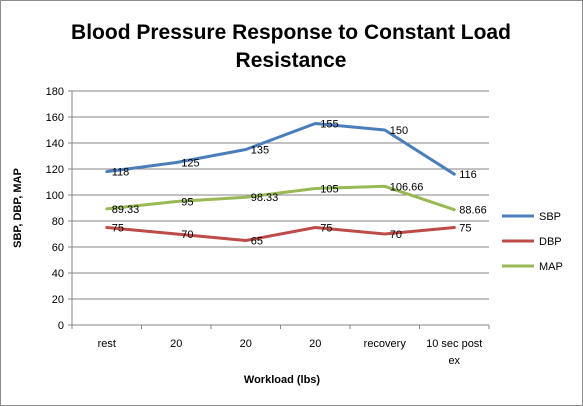  Describe the element at coordinates (280, 149) in the screenshot. I see `series-line-sbp` at that location.